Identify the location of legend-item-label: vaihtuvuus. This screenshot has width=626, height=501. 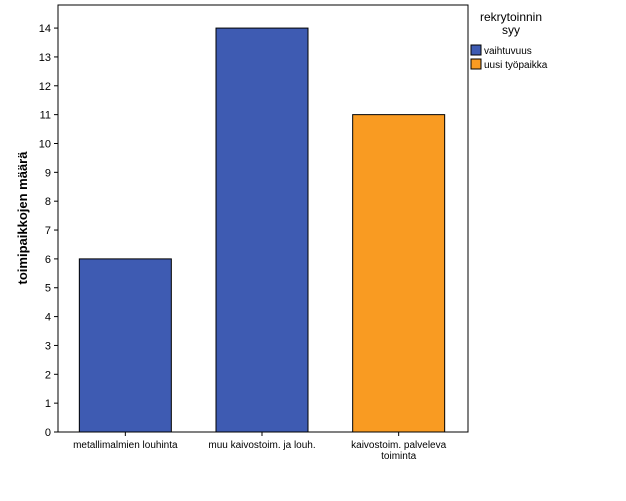
(508, 51).